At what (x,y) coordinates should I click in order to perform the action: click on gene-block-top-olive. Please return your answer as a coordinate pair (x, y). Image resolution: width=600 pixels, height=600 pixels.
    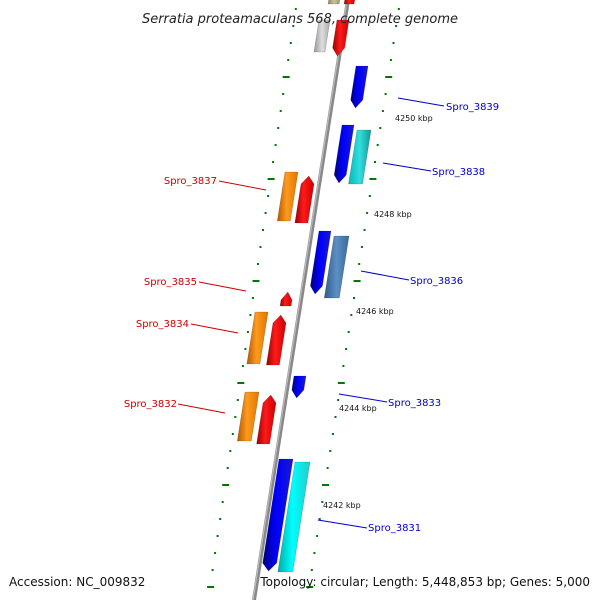
    Looking at the image, I should click on (334, 2).